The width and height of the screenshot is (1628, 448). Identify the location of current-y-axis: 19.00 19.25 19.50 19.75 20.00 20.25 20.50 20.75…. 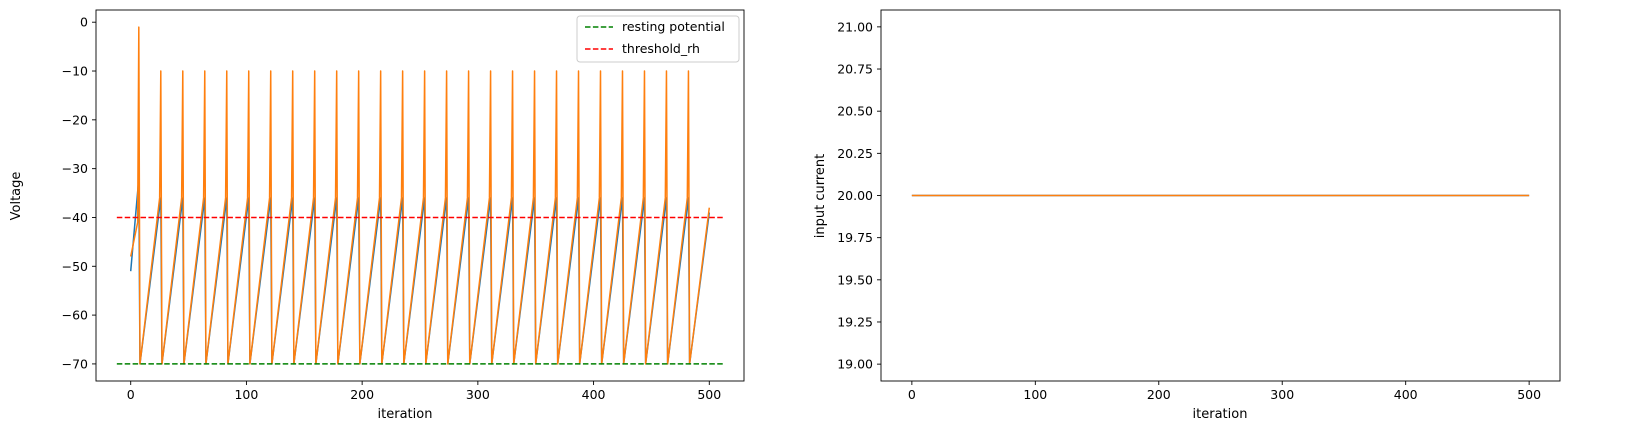
(859, 195).